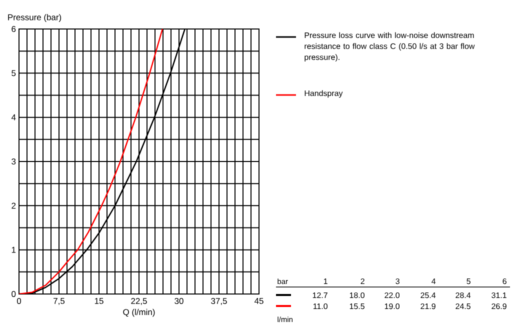  What do you see at coordinates (219, 302) in the screenshot?
I see `x-tick-label: 37,5` at bounding box center [219, 302].